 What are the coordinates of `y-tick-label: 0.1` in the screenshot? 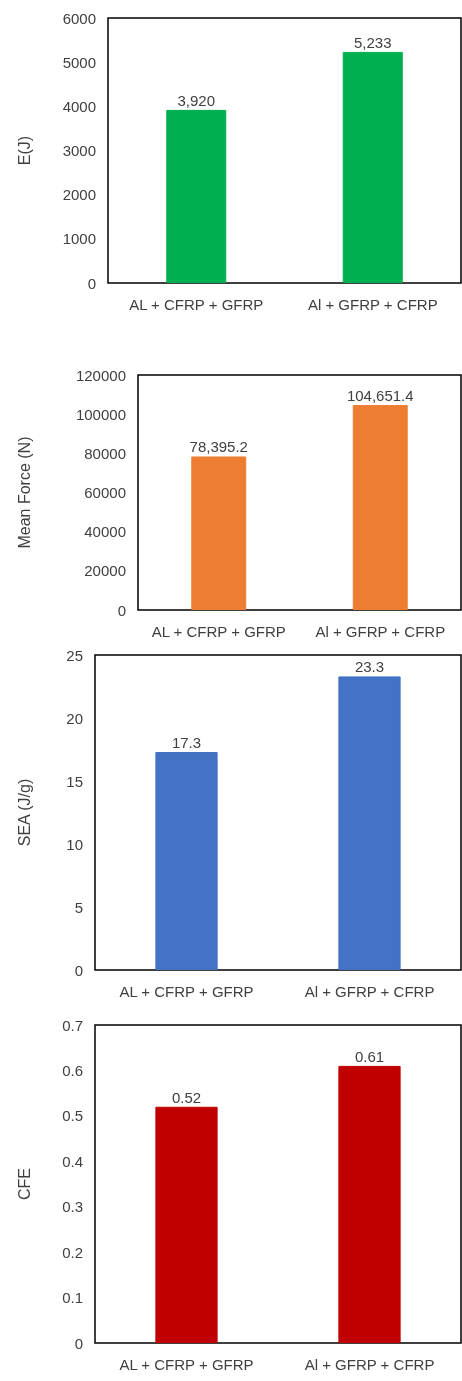 It's located at (72, 1298).